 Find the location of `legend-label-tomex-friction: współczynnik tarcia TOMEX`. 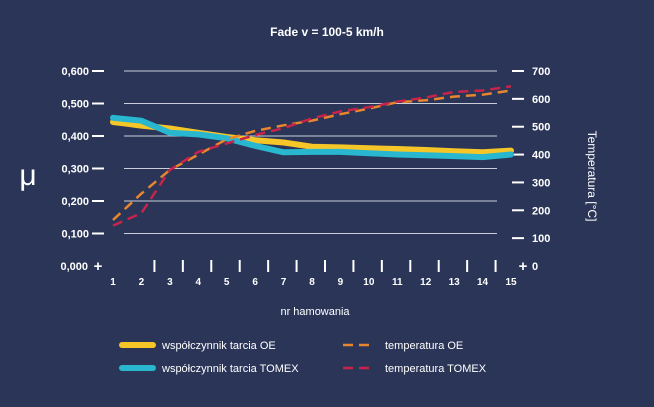

legend-label-tomex-friction: współczynnik tarcia TOMEX is located at coordinates (230, 369).